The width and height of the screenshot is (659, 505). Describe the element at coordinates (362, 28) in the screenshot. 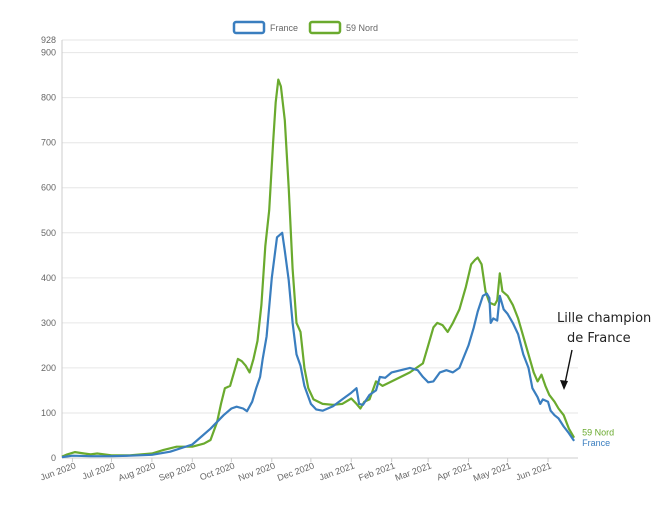

I see `legend-label-nord: 59 Nord` at that location.